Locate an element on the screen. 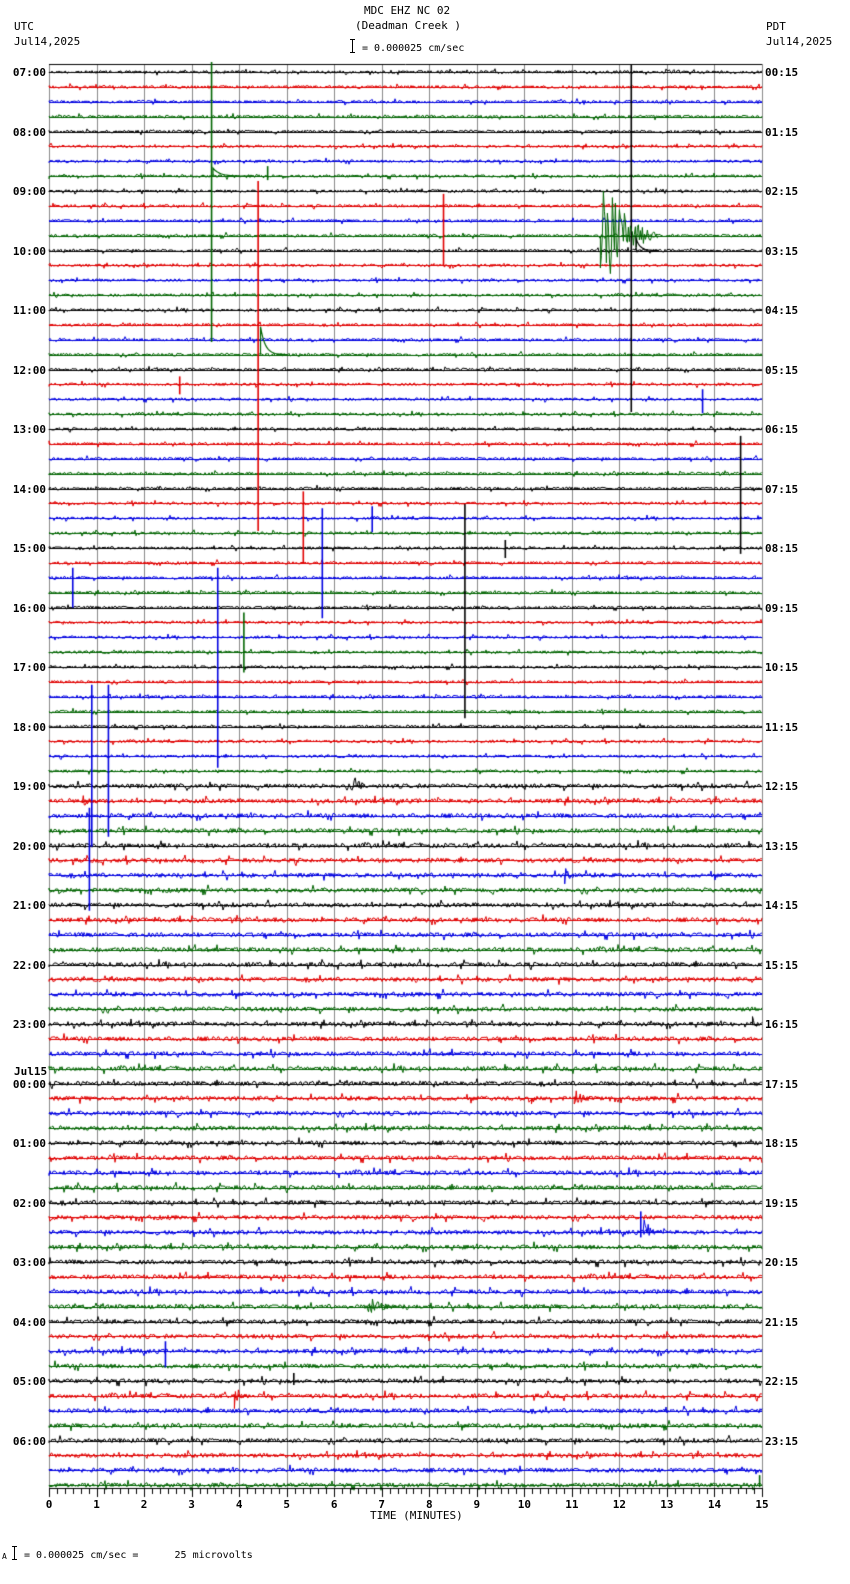 Image resolution: width=850 pixels, height=1584 pixels. utc-hour-label: 20:00 is located at coordinates (29, 846).